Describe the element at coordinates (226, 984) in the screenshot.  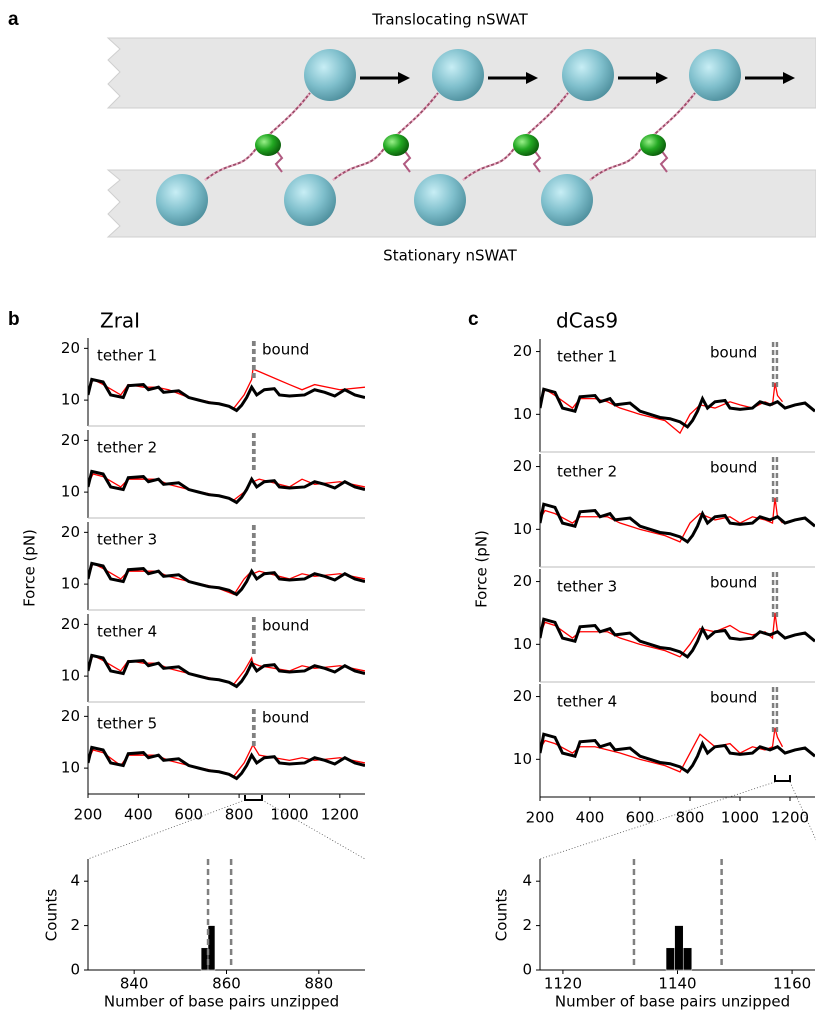
I see `x-tick-label: 860` at that location.